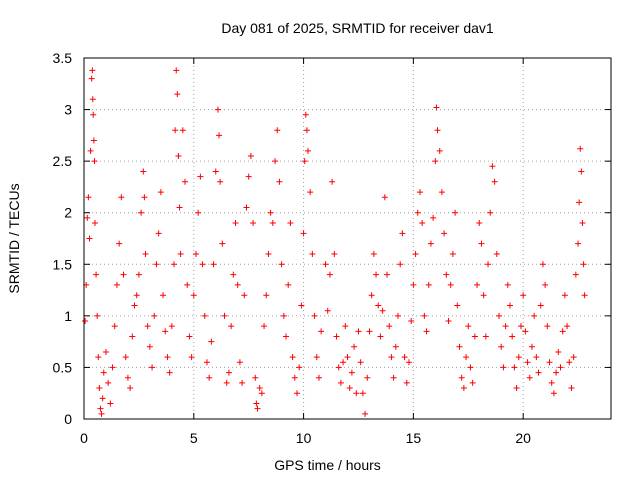  I want to click on y-tick-label: 0.5, so click(63, 367).